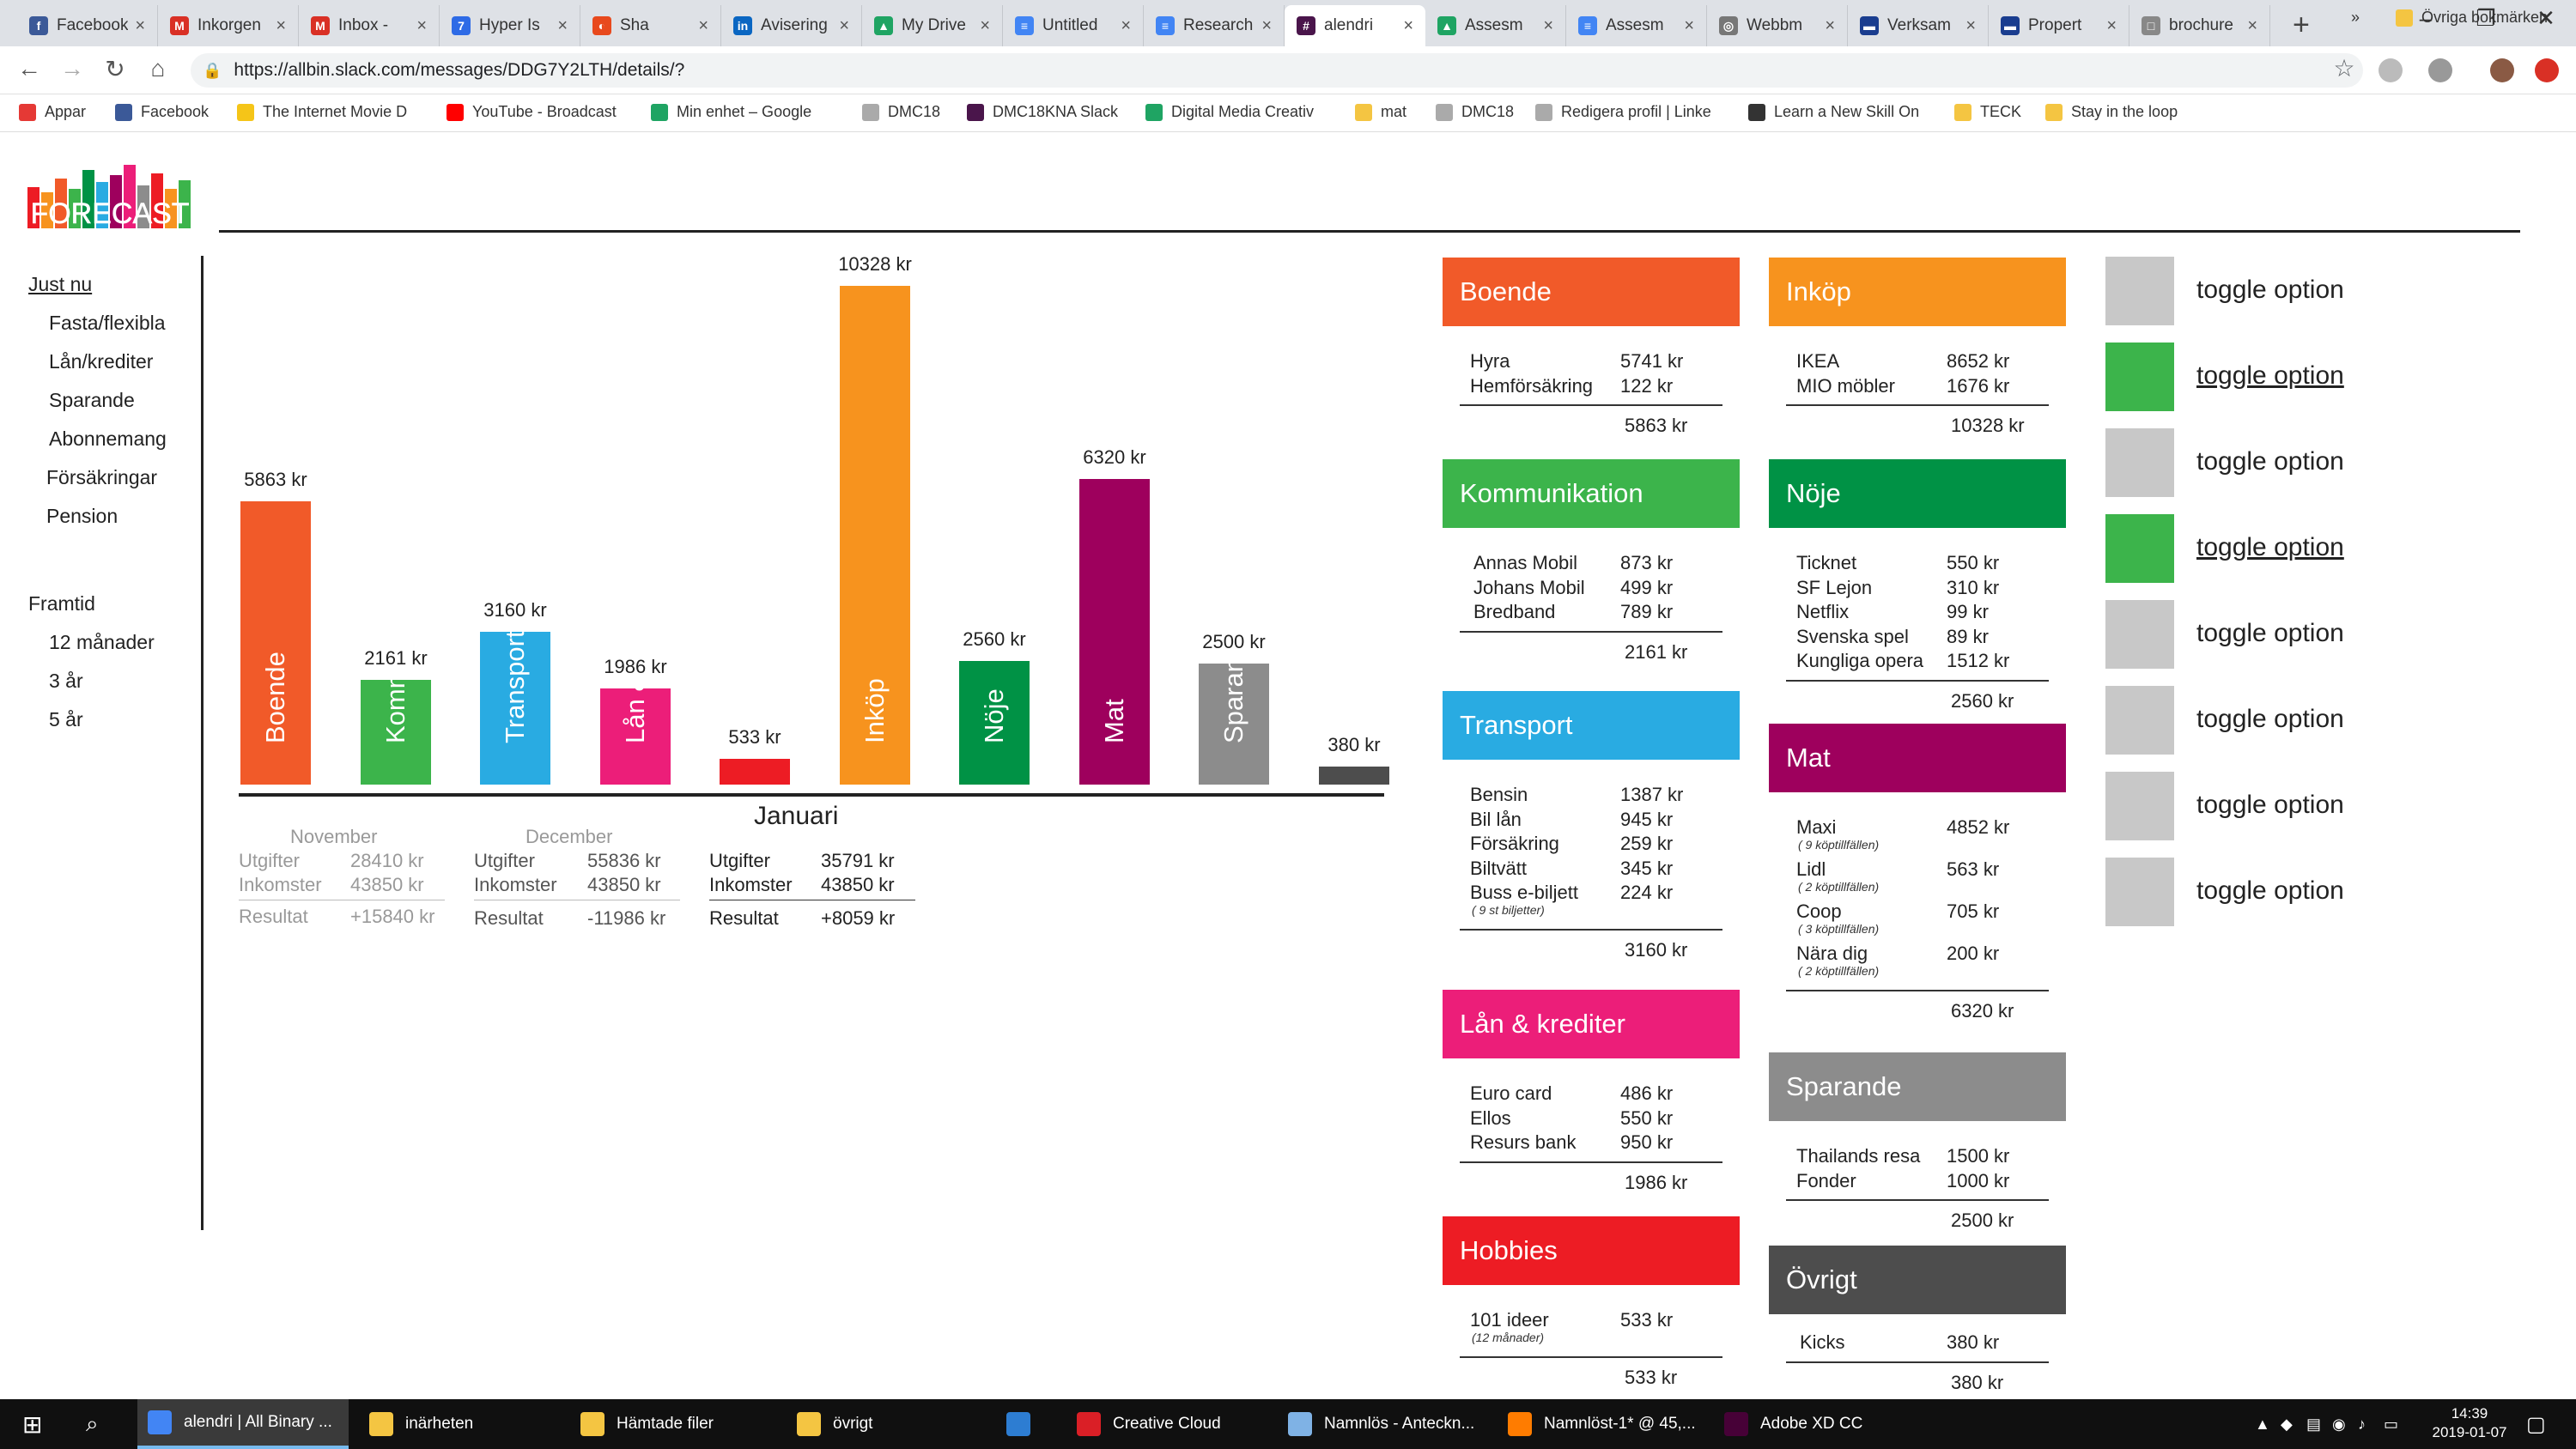  I want to click on chart-bar-6: Nöje, so click(995, 723).